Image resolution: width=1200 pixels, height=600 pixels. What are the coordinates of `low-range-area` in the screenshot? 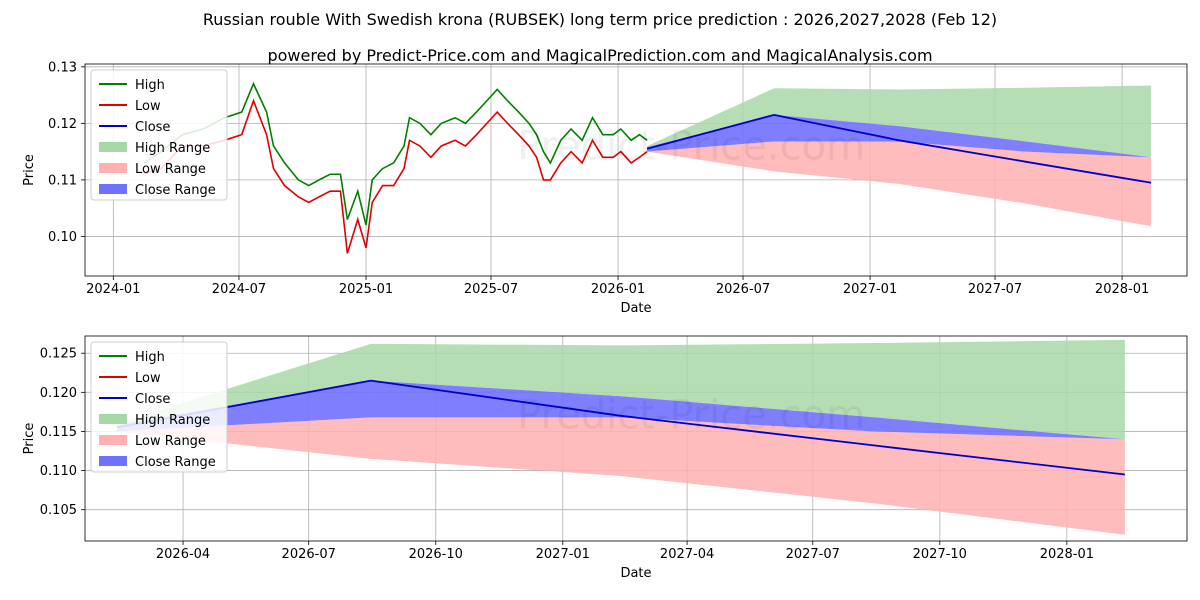 It's located at (899, 184).